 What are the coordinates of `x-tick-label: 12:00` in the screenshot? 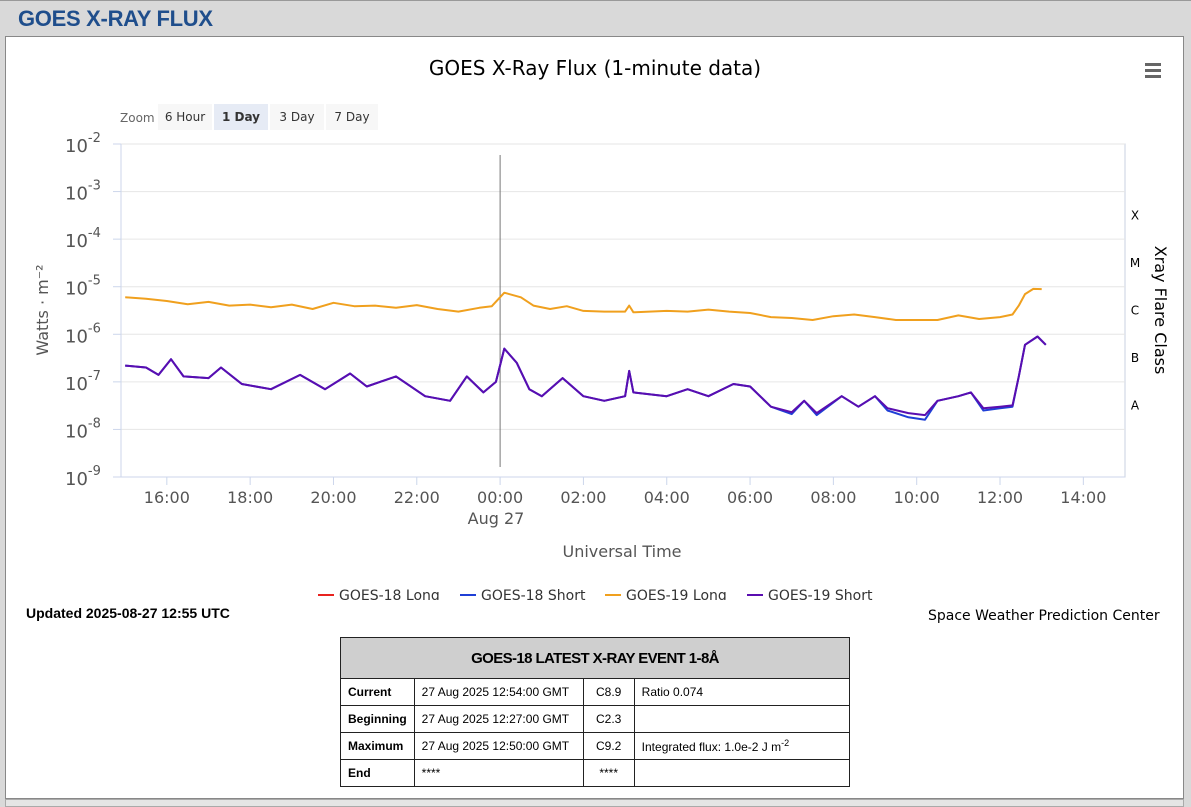 It's located at (1000, 497).